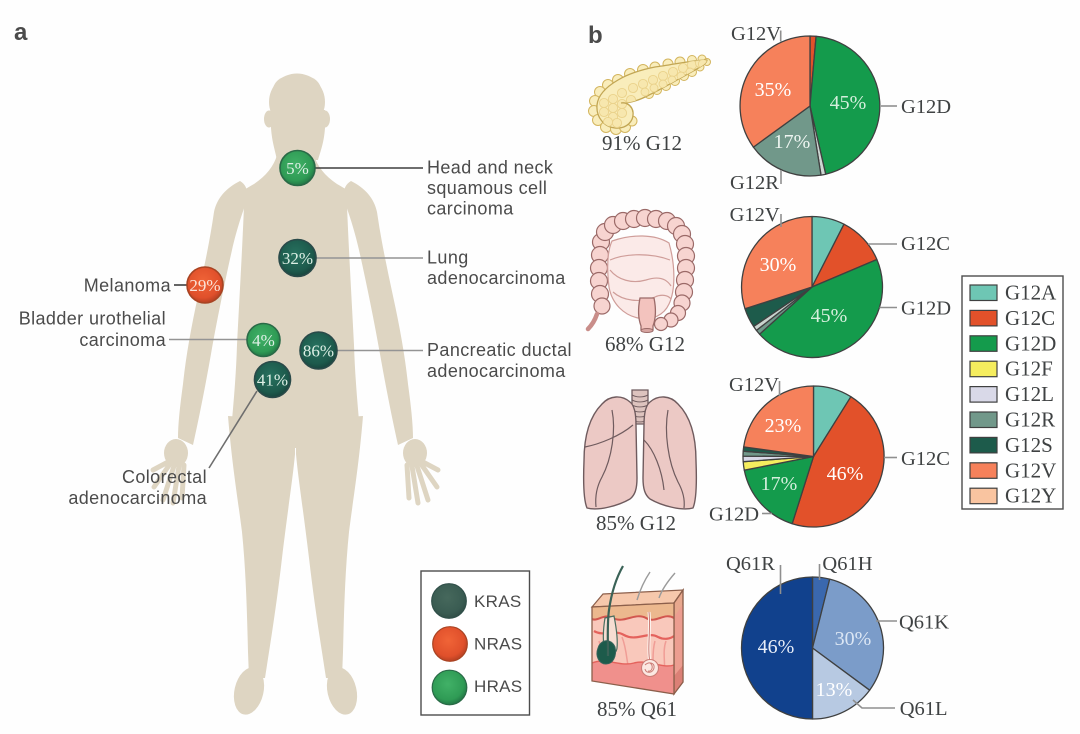 The width and height of the screenshot is (1080, 734). What do you see at coordinates (924, 623) in the screenshot?
I see `svg-text: Q61K` at bounding box center [924, 623].